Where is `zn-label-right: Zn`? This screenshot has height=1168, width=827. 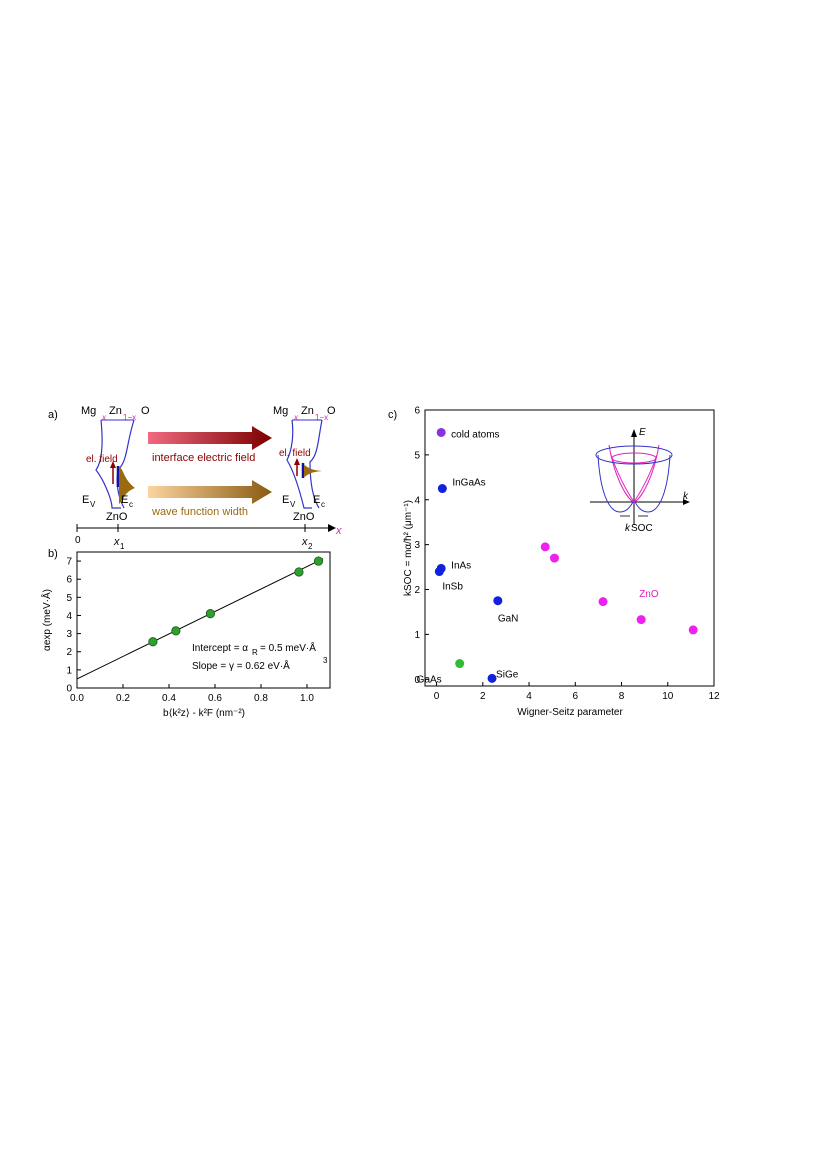 zn-label-right: Zn is located at coordinates (307, 411).